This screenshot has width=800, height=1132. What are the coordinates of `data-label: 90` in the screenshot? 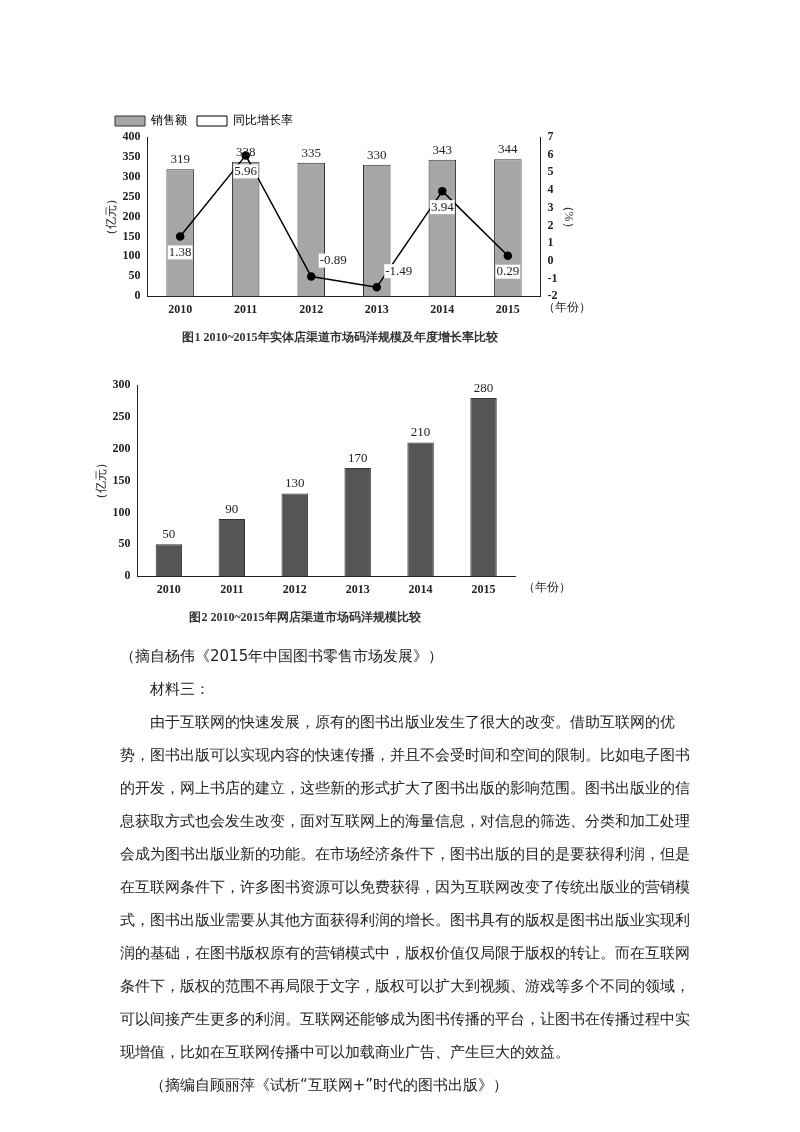 It's located at (232, 508).